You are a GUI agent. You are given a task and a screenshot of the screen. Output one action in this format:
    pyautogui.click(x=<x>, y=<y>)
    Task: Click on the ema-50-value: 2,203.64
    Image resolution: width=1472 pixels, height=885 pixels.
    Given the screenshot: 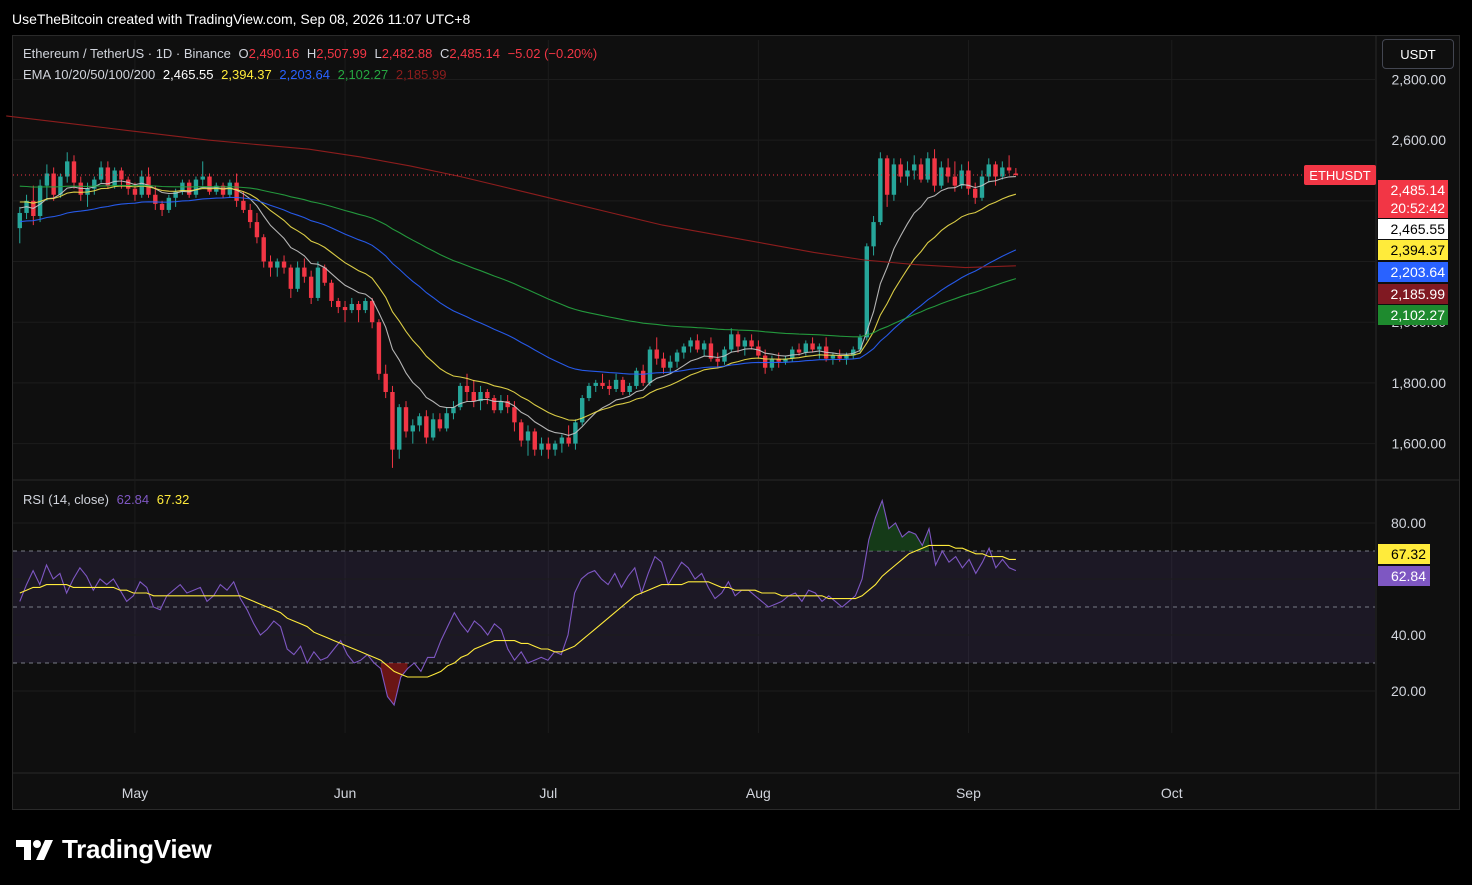 What is the action you would take?
    pyautogui.click(x=304, y=74)
    